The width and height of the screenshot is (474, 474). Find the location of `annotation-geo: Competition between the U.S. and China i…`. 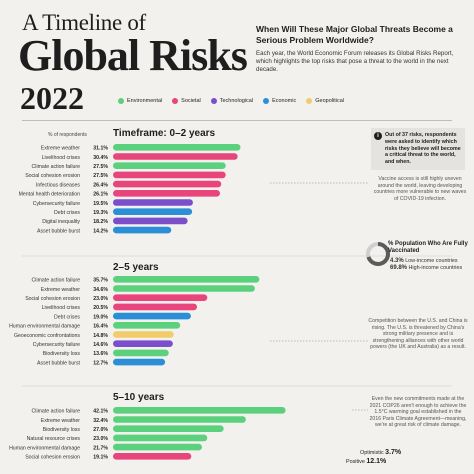

annotation-geo: Competition between the U.S. and China i… is located at coordinates (418, 334).